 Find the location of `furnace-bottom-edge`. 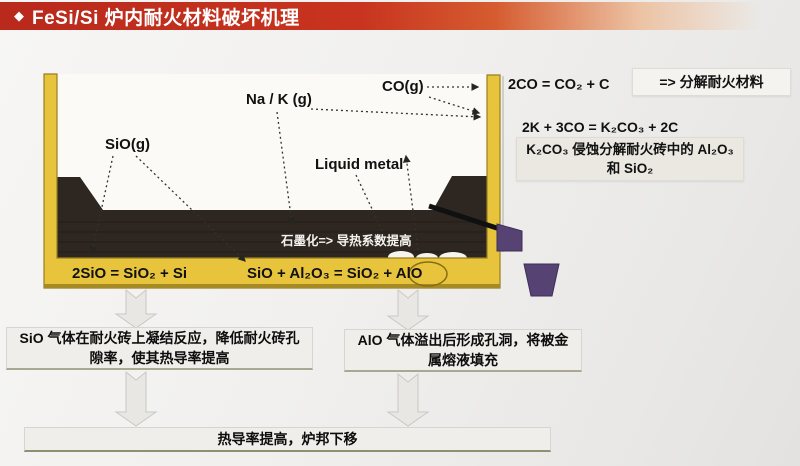

furnace-bottom-edge is located at coordinates (272, 286).